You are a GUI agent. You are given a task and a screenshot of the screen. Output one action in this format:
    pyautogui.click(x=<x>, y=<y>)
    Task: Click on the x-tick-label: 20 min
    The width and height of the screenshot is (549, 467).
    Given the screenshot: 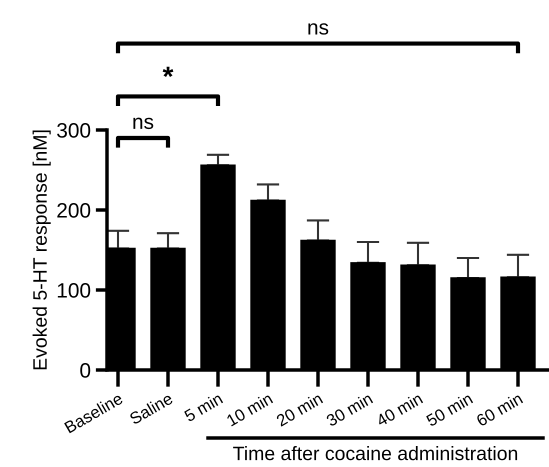 What is the action you would take?
    pyautogui.click(x=299, y=409)
    